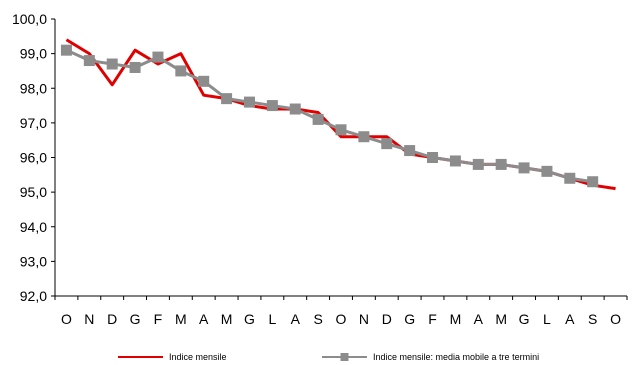  I want to click on y-tick-label: 93,0, so click(33, 261).